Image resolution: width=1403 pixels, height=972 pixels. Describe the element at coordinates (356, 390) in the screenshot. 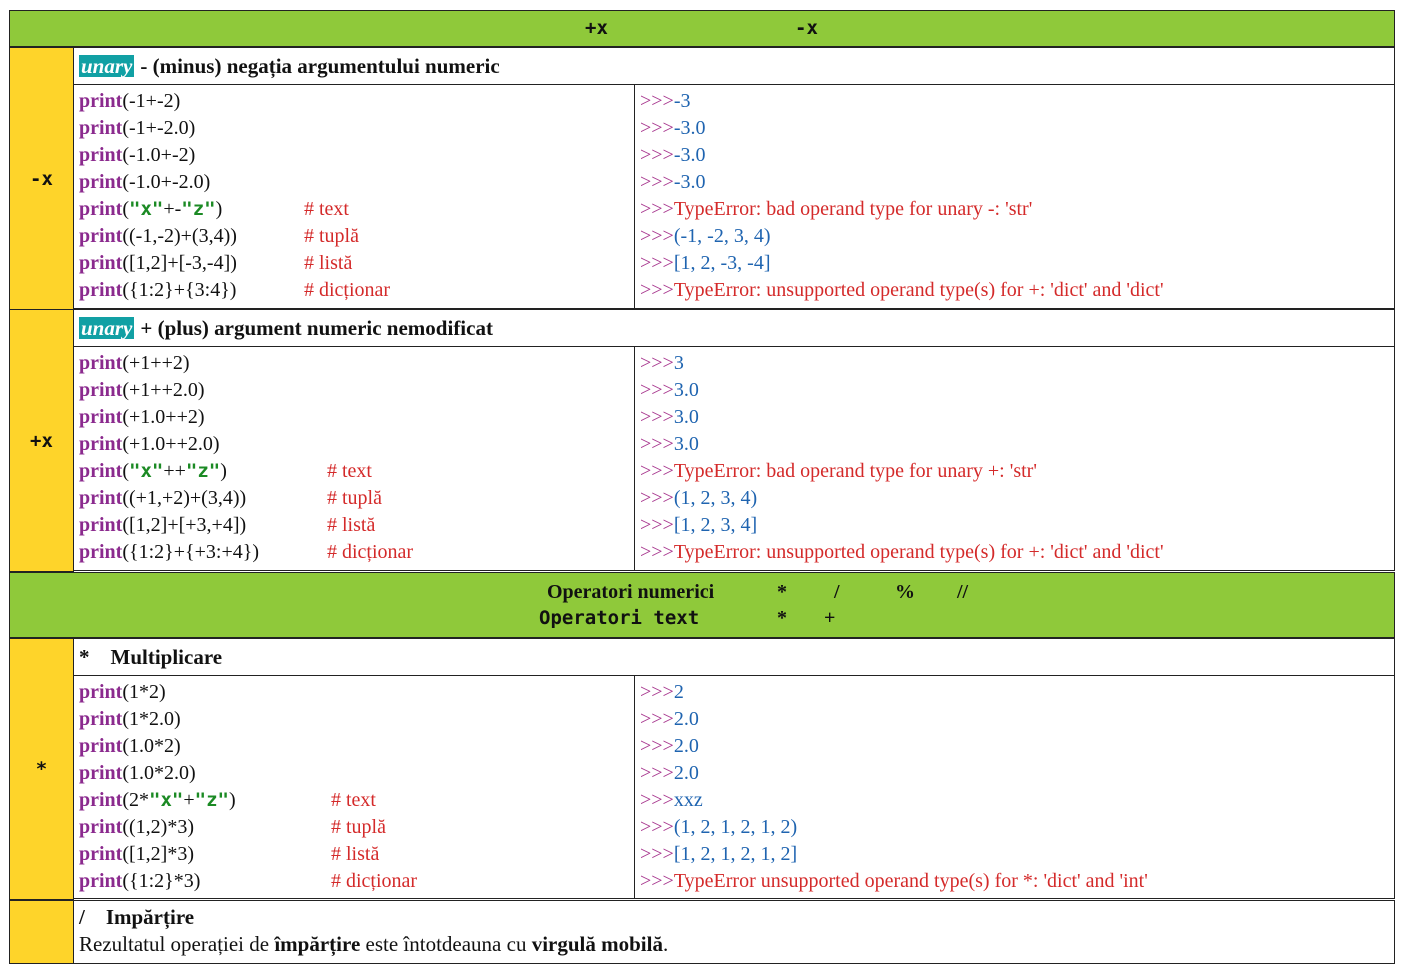

I see `code-line: print(+1++2.0)` at that location.